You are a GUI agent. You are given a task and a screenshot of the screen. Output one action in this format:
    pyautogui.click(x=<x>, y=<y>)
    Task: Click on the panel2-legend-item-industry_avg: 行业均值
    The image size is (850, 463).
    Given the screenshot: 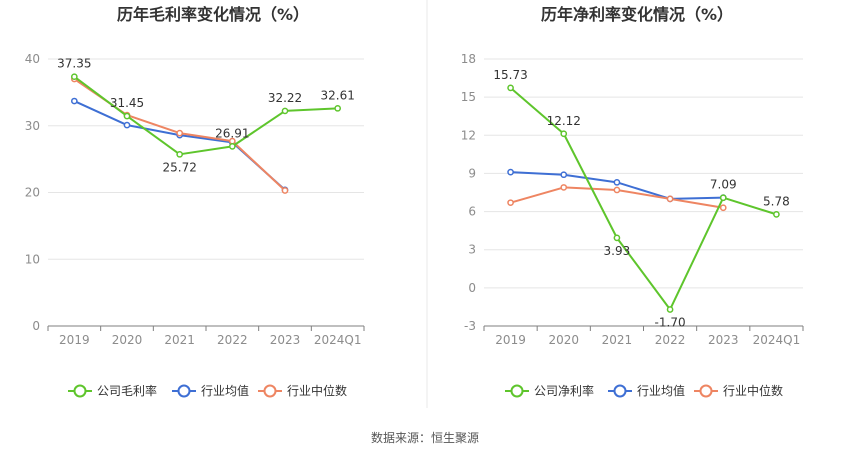 What is the action you would take?
    pyautogui.click(x=646, y=390)
    